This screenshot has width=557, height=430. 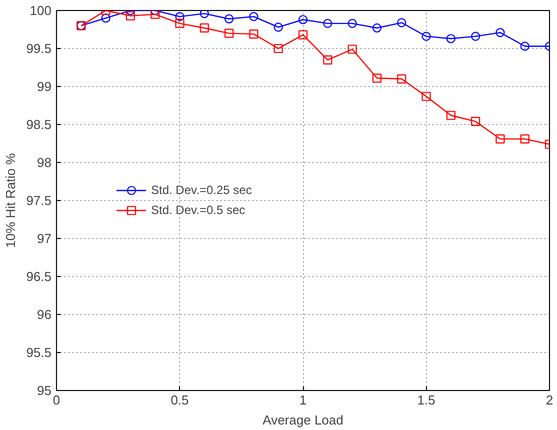 What do you see at coordinates (44, 162) in the screenshot?
I see `y-tick-label: 98` at bounding box center [44, 162].